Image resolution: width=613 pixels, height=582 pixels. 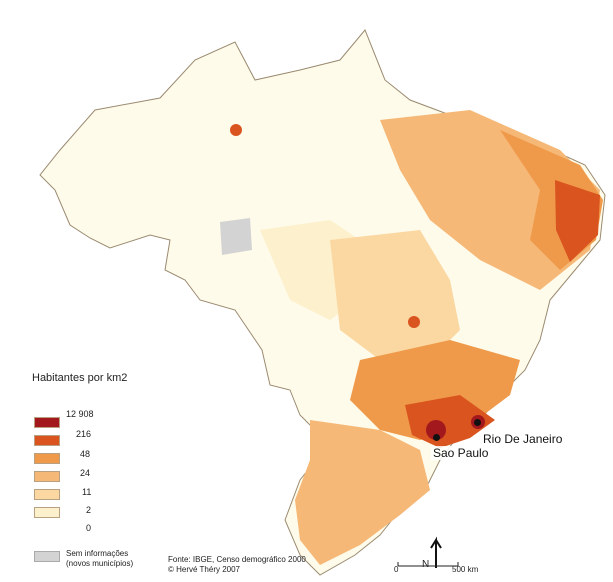 What do you see at coordinates (89, 510) in the screenshot?
I see `legend-label: 2` at bounding box center [89, 510].